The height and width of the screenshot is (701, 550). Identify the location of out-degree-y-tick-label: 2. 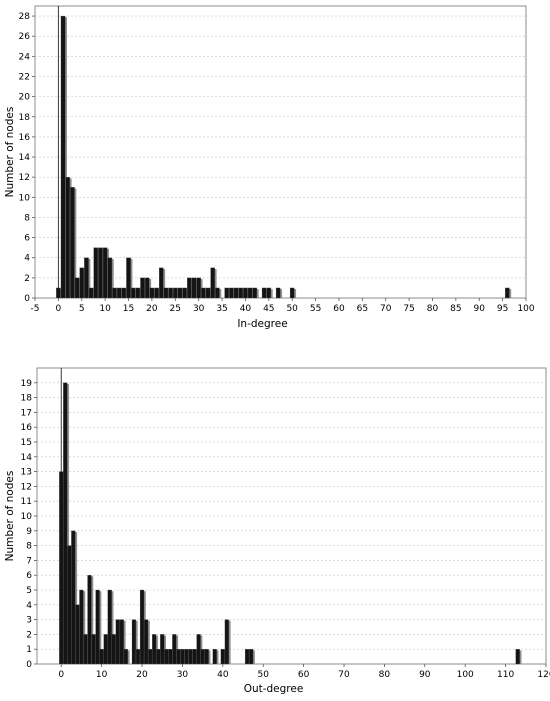
(29, 635).